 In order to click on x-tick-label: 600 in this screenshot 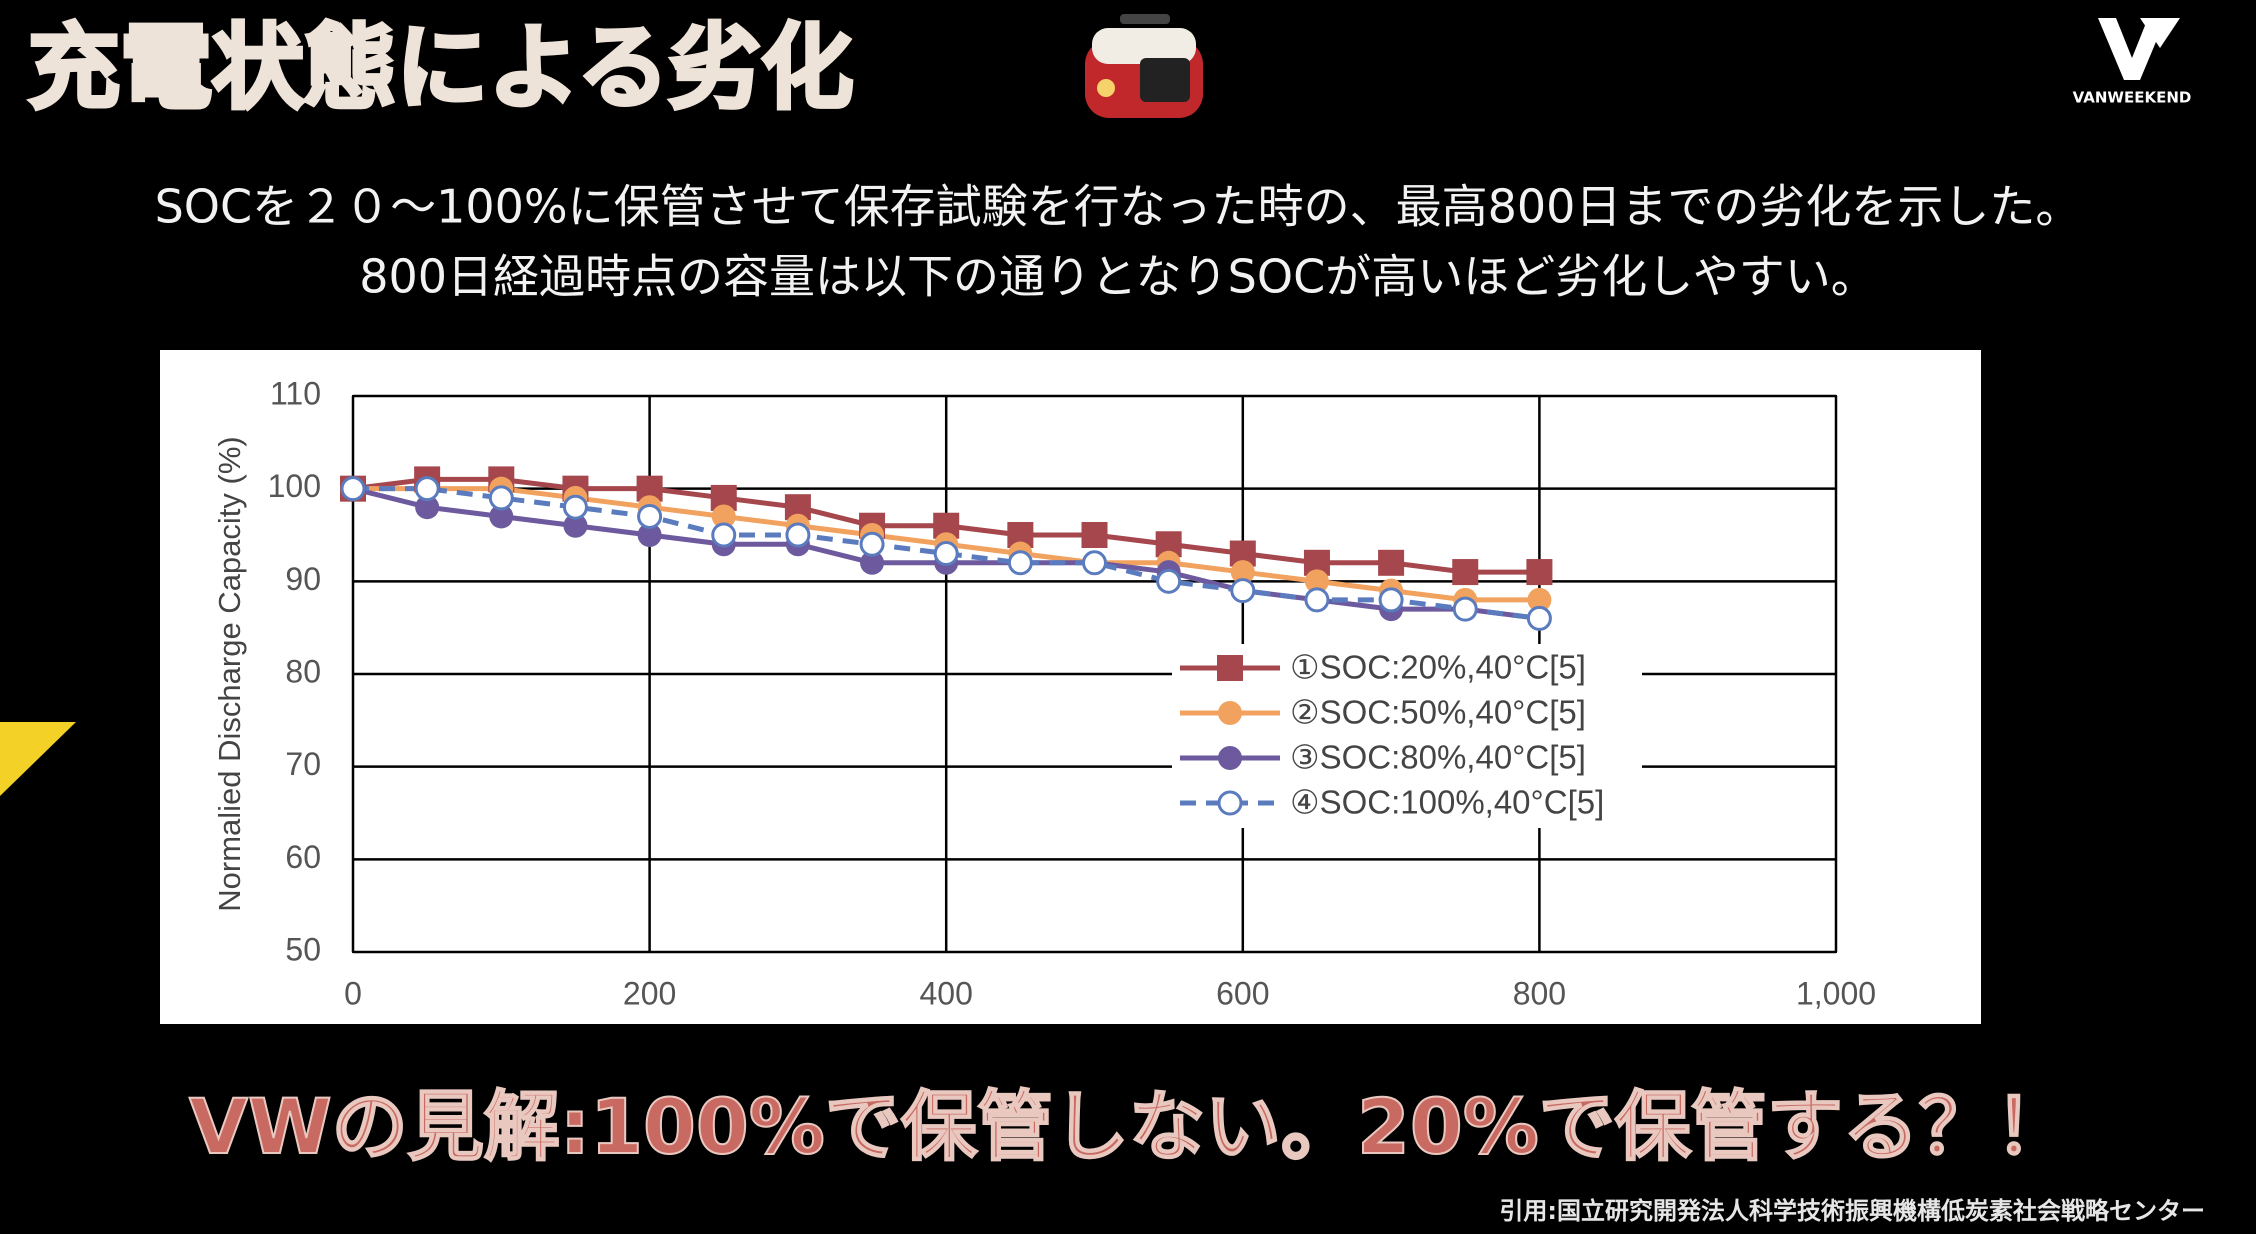, I will do `click(1242, 993)`.